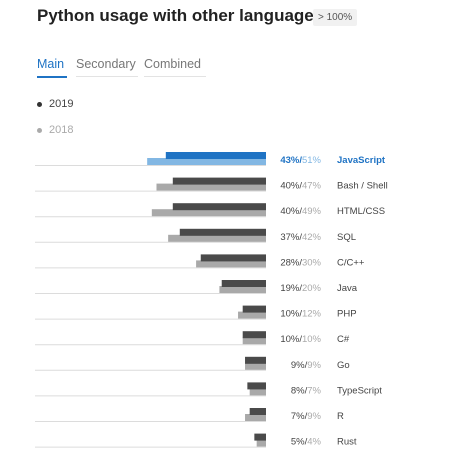 Image resolution: width=474 pixels, height=468 pixels. What do you see at coordinates (347, 314) in the screenshot?
I see `category-label-php: PHP` at bounding box center [347, 314].